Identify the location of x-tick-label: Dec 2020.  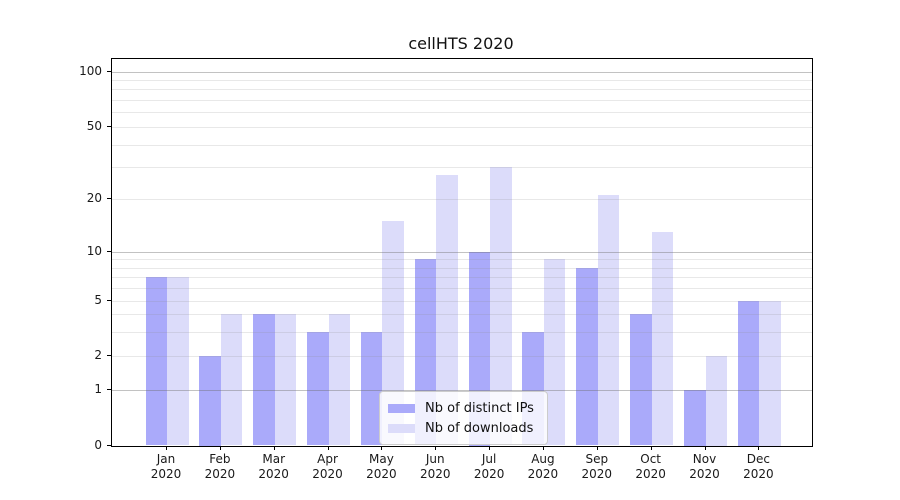
(758, 466).